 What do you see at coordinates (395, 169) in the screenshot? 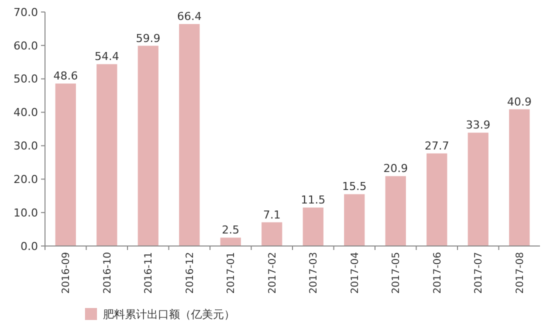
I see `data-label: 20.9` at bounding box center [395, 169].